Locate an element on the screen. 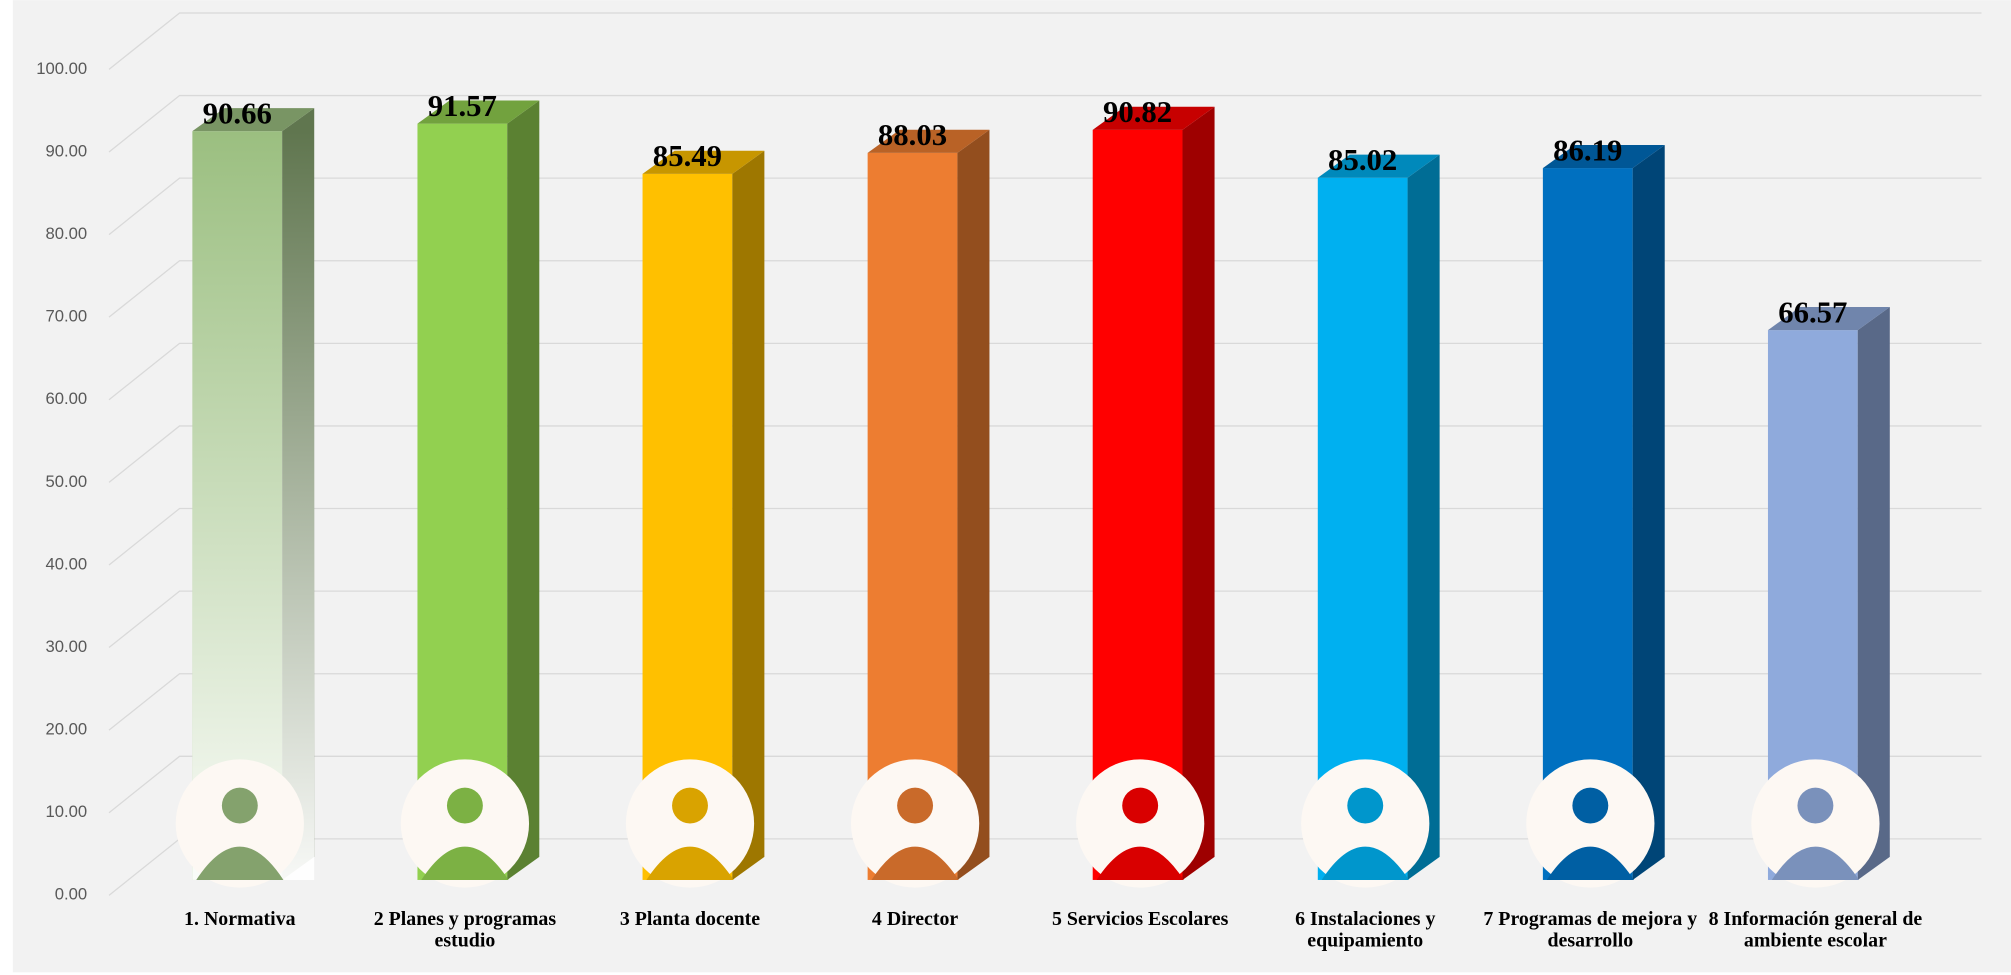 This screenshot has width=2011, height=975. y-tick-label: 80.00 is located at coordinates (67, 233).